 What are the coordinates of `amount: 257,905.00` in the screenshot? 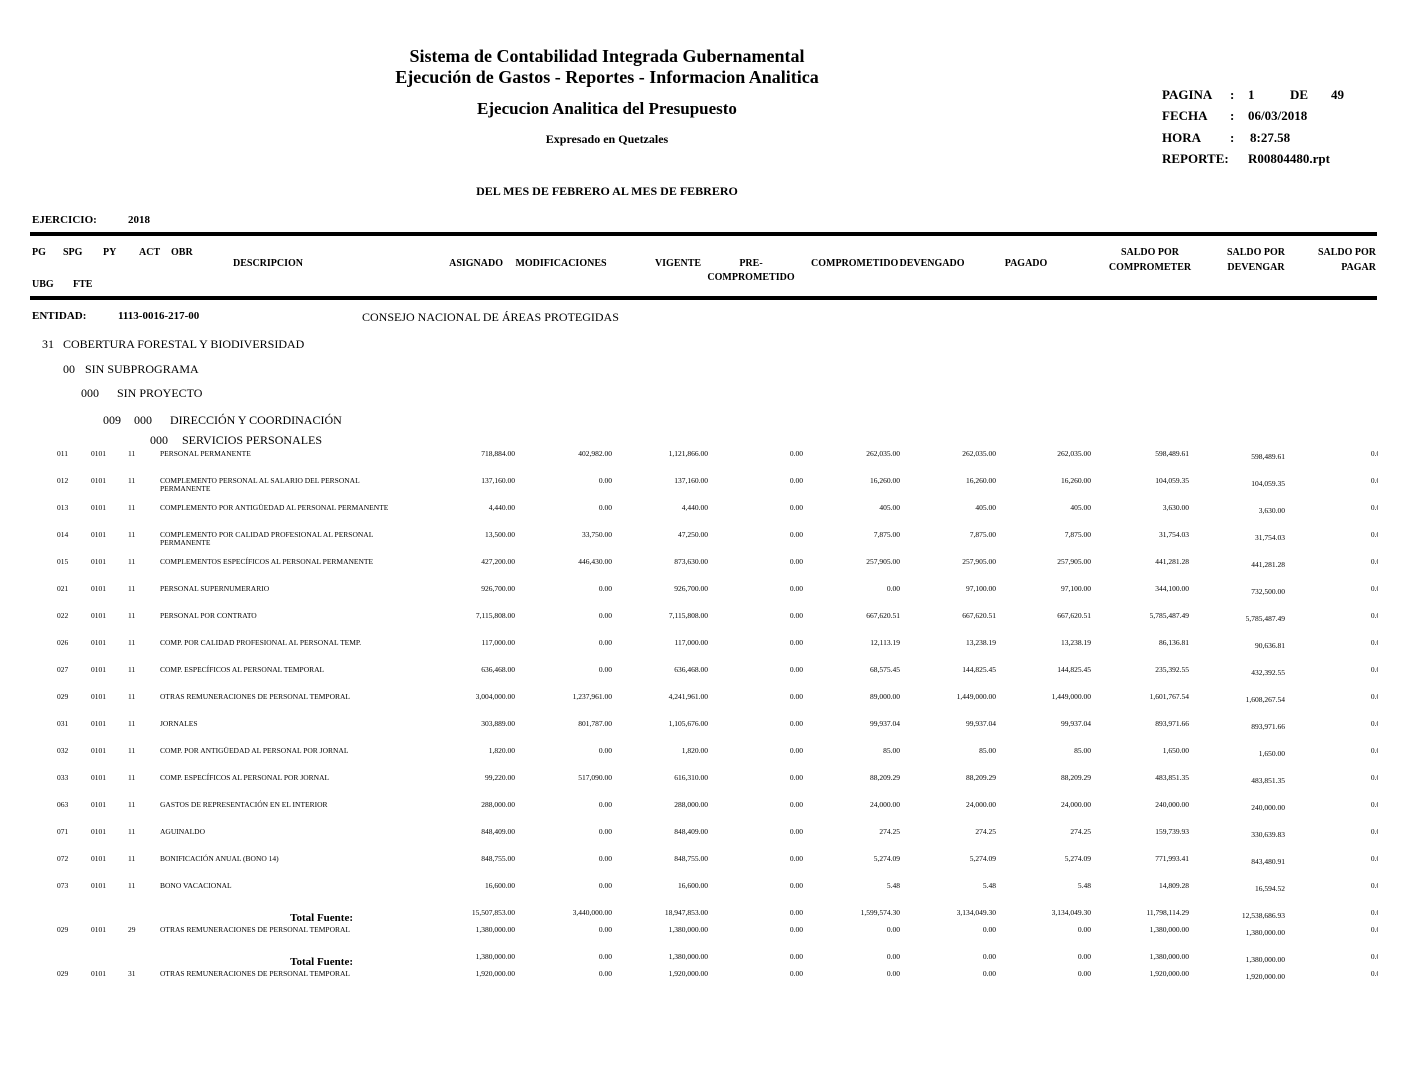 It's located at (883, 561).